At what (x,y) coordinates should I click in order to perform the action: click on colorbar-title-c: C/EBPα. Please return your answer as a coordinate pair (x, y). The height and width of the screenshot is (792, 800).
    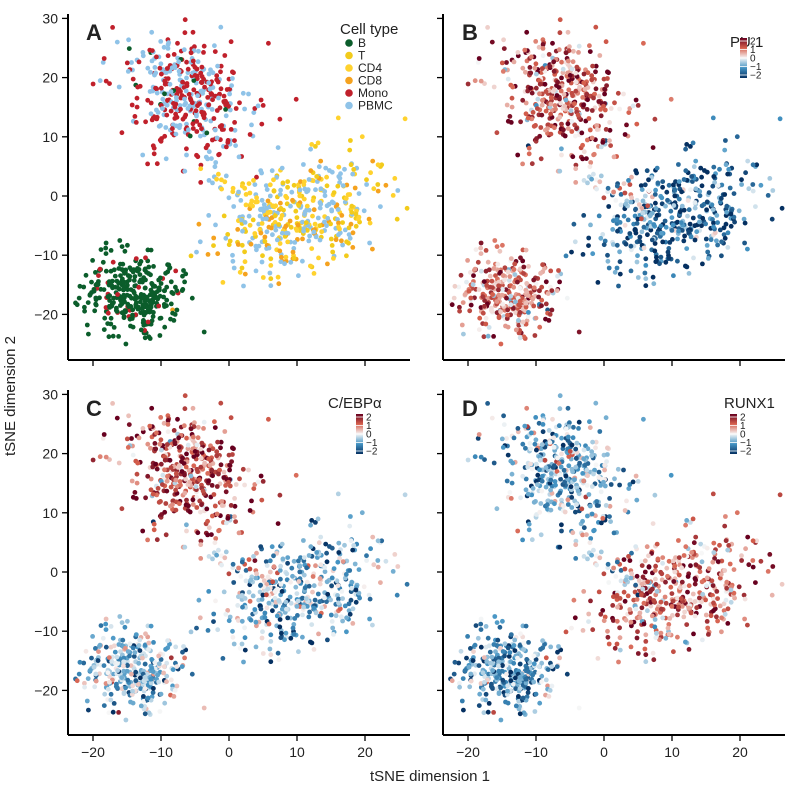
    Looking at the image, I should click on (355, 403).